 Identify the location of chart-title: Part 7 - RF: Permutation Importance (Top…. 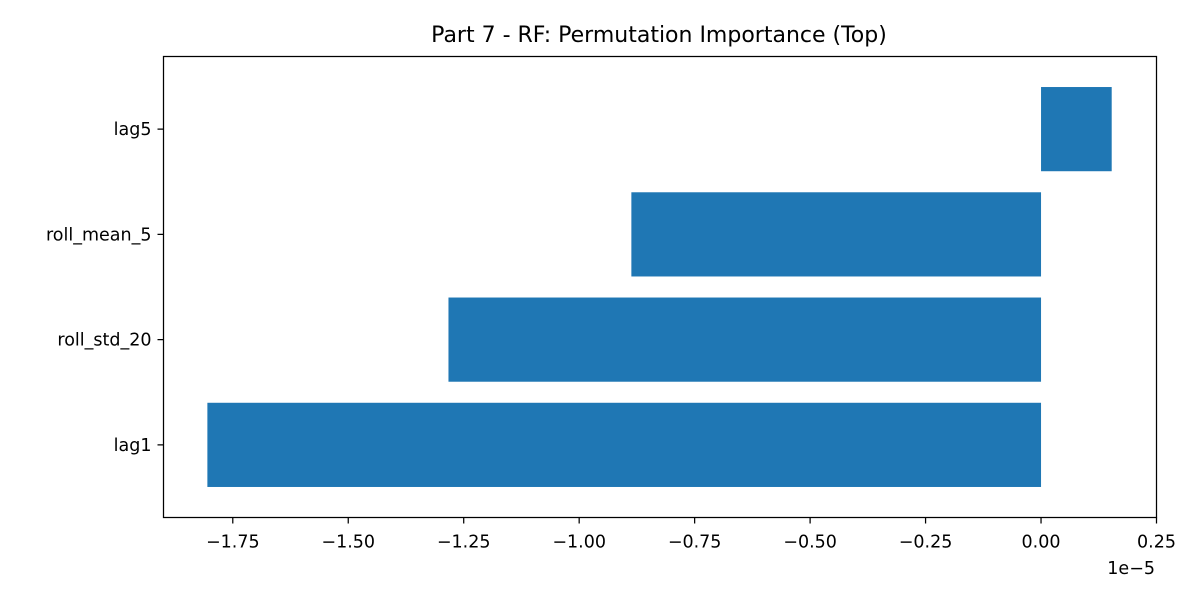
(659, 35).